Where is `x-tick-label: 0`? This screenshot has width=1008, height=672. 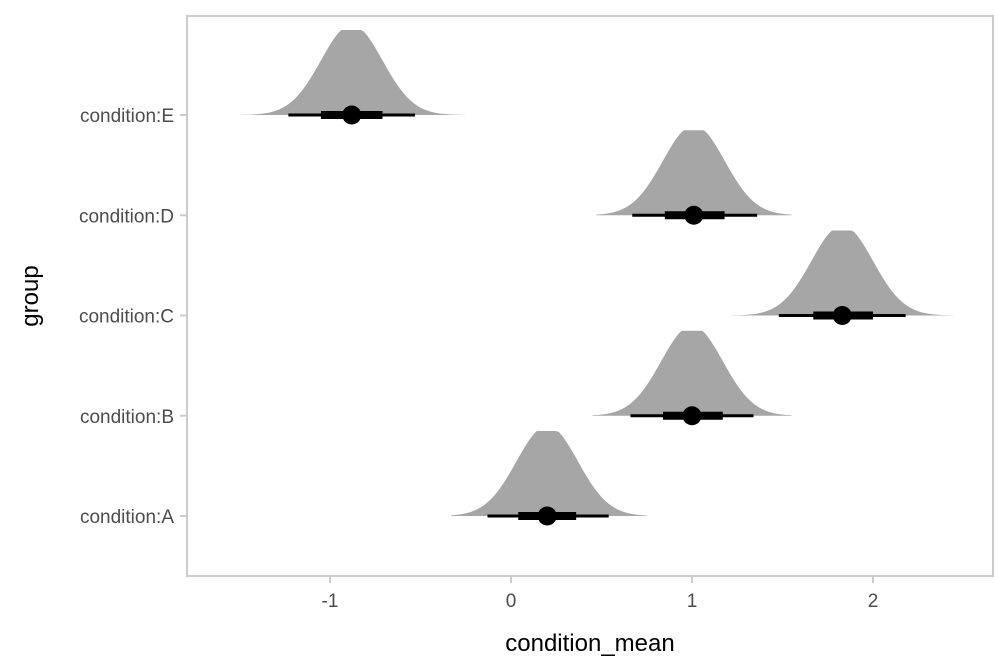
x-tick-label: 0 is located at coordinates (511, 601).